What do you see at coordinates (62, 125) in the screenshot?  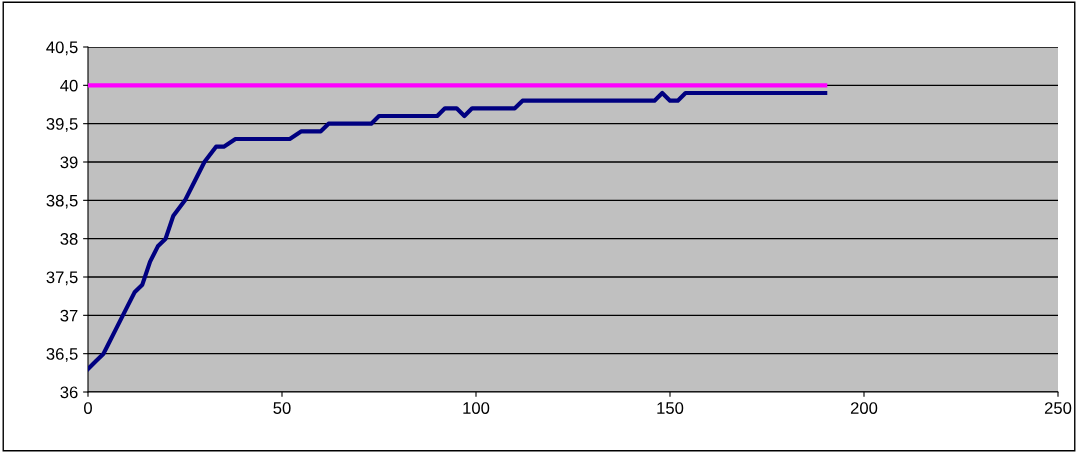 I see `y-tick-label: 39,5` at bounding box center [62, 125].